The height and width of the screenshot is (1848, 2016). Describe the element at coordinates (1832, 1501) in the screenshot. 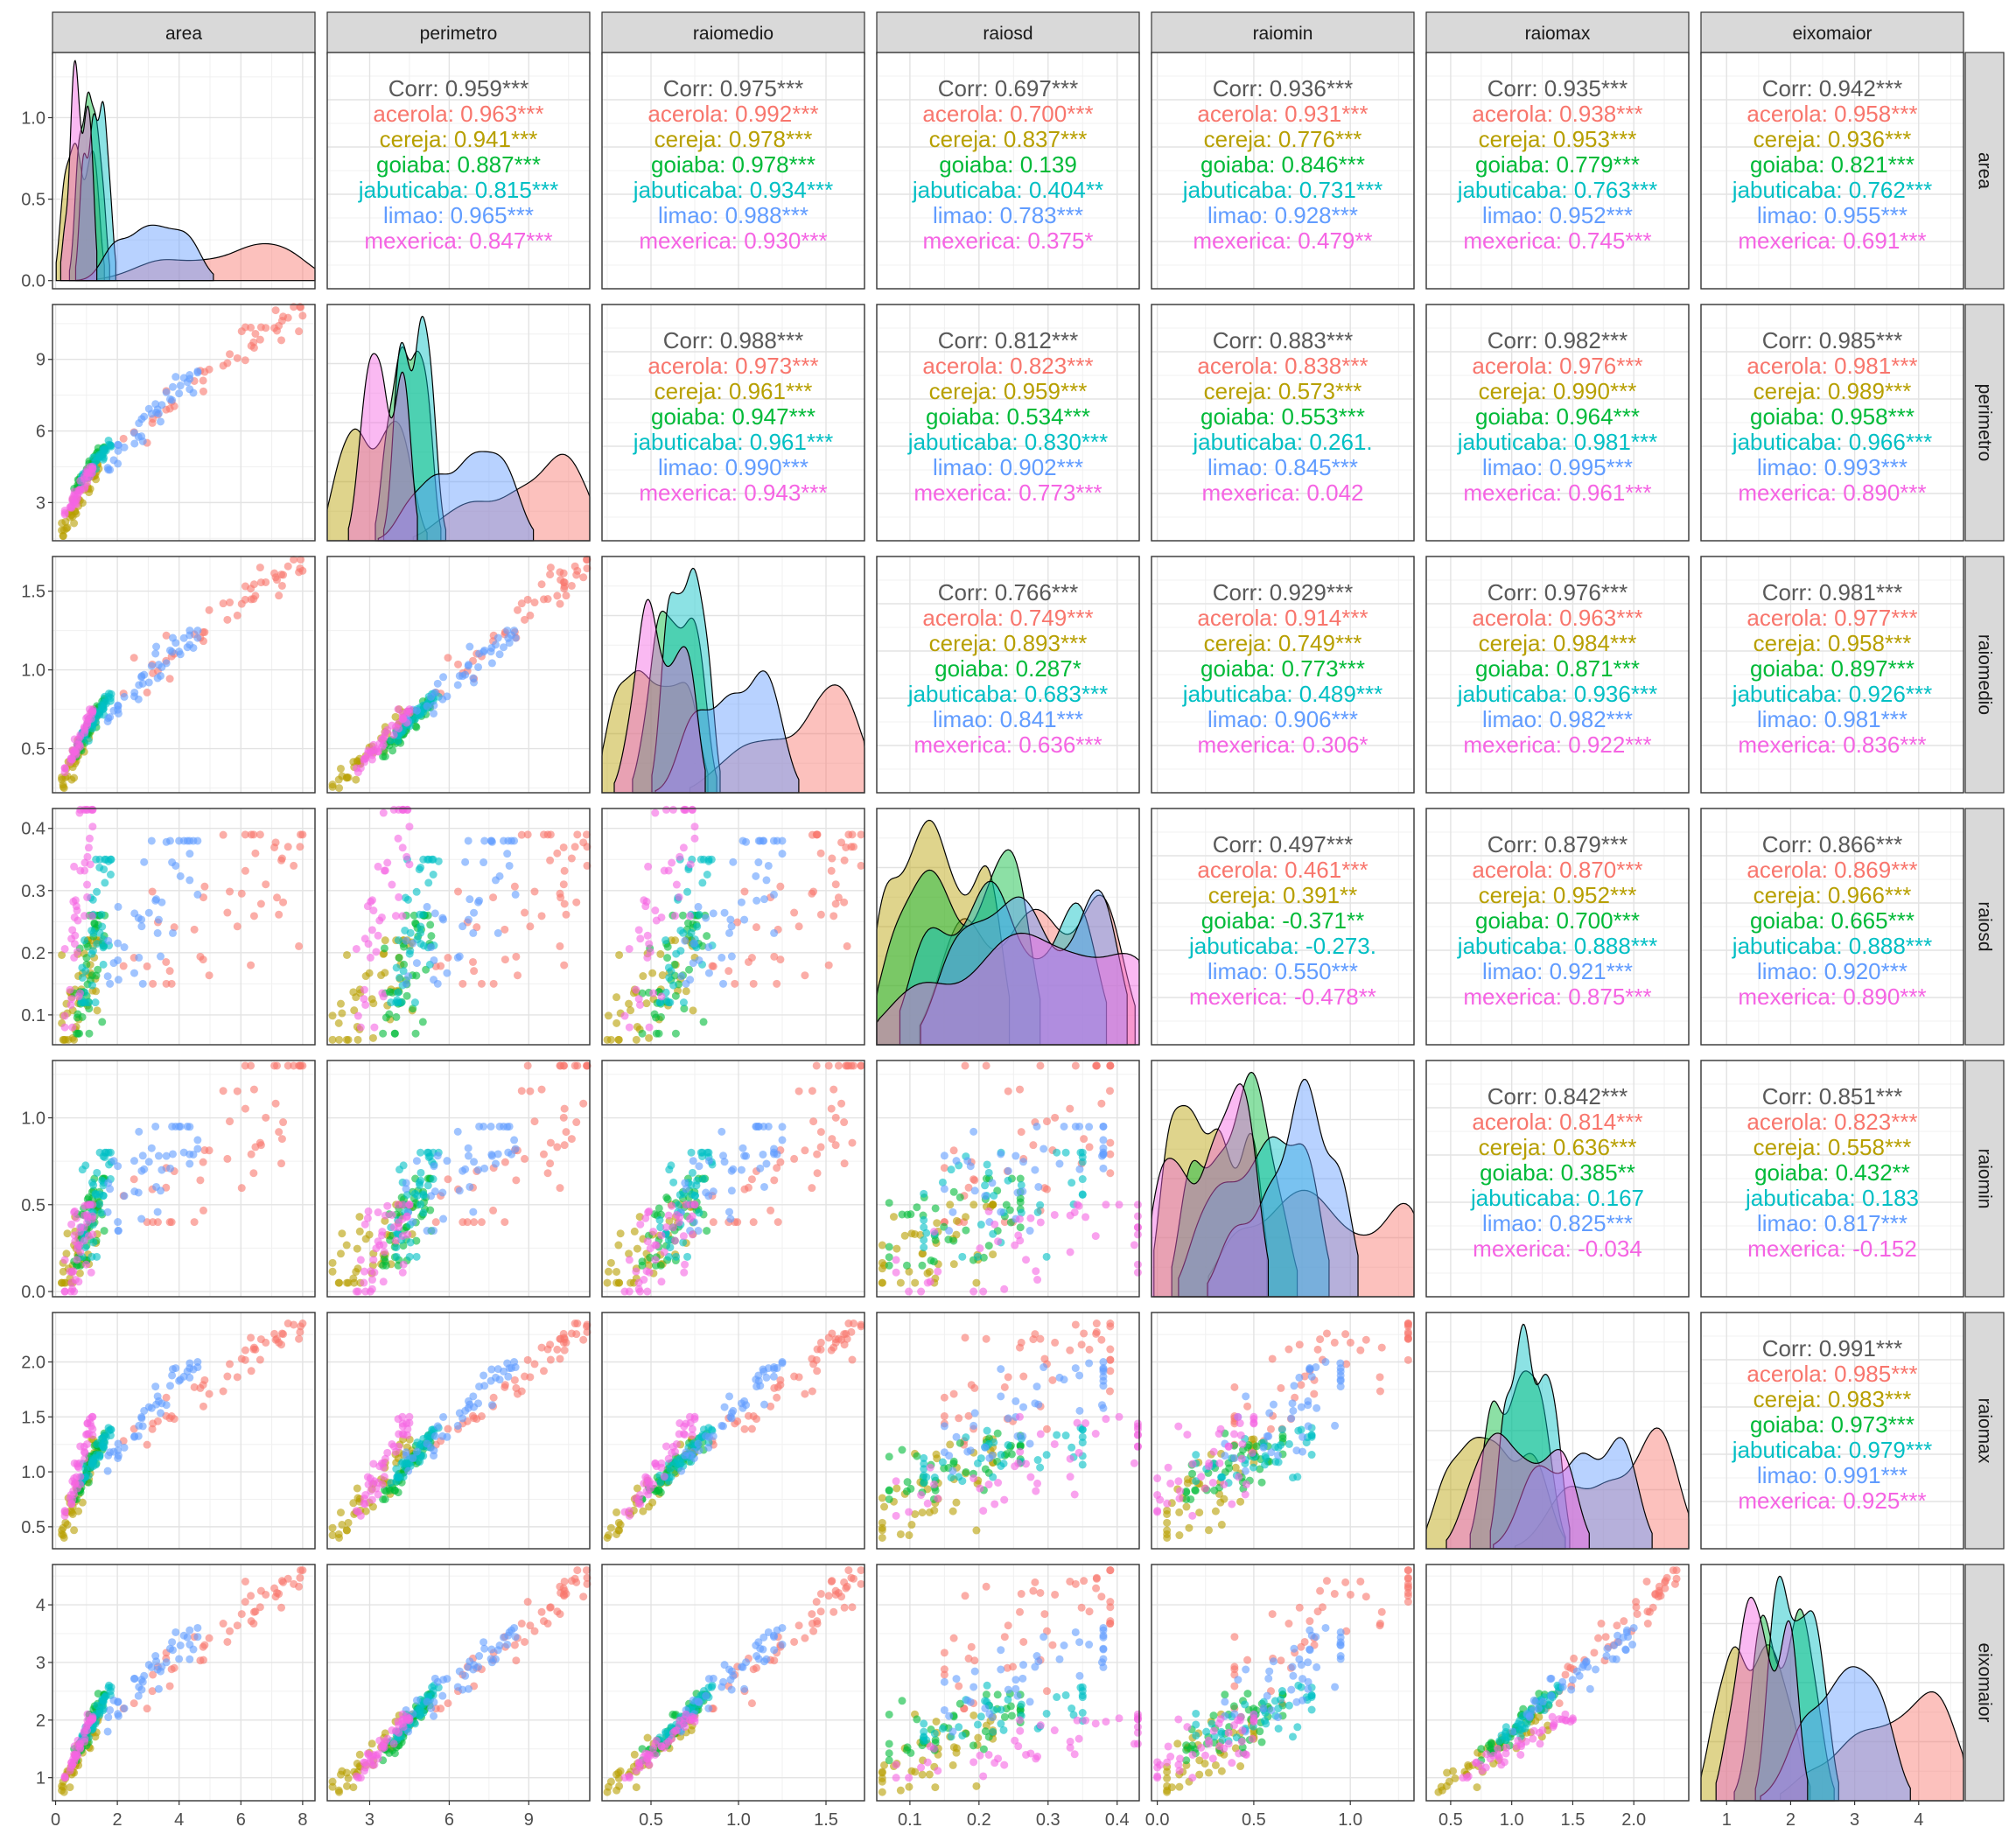

I see `corr-label-mexerica: mexerica: 0.925***` at that location.